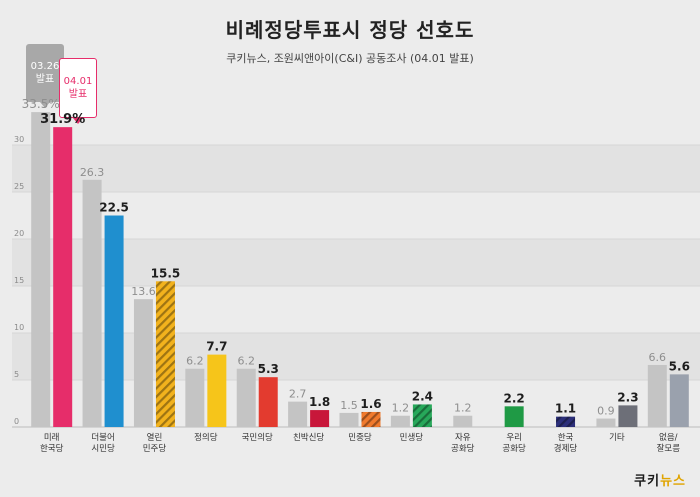  Describe the element at coordinates (114, 208) in the screenshot. I see `data-label-curr: 22.5` at that location.